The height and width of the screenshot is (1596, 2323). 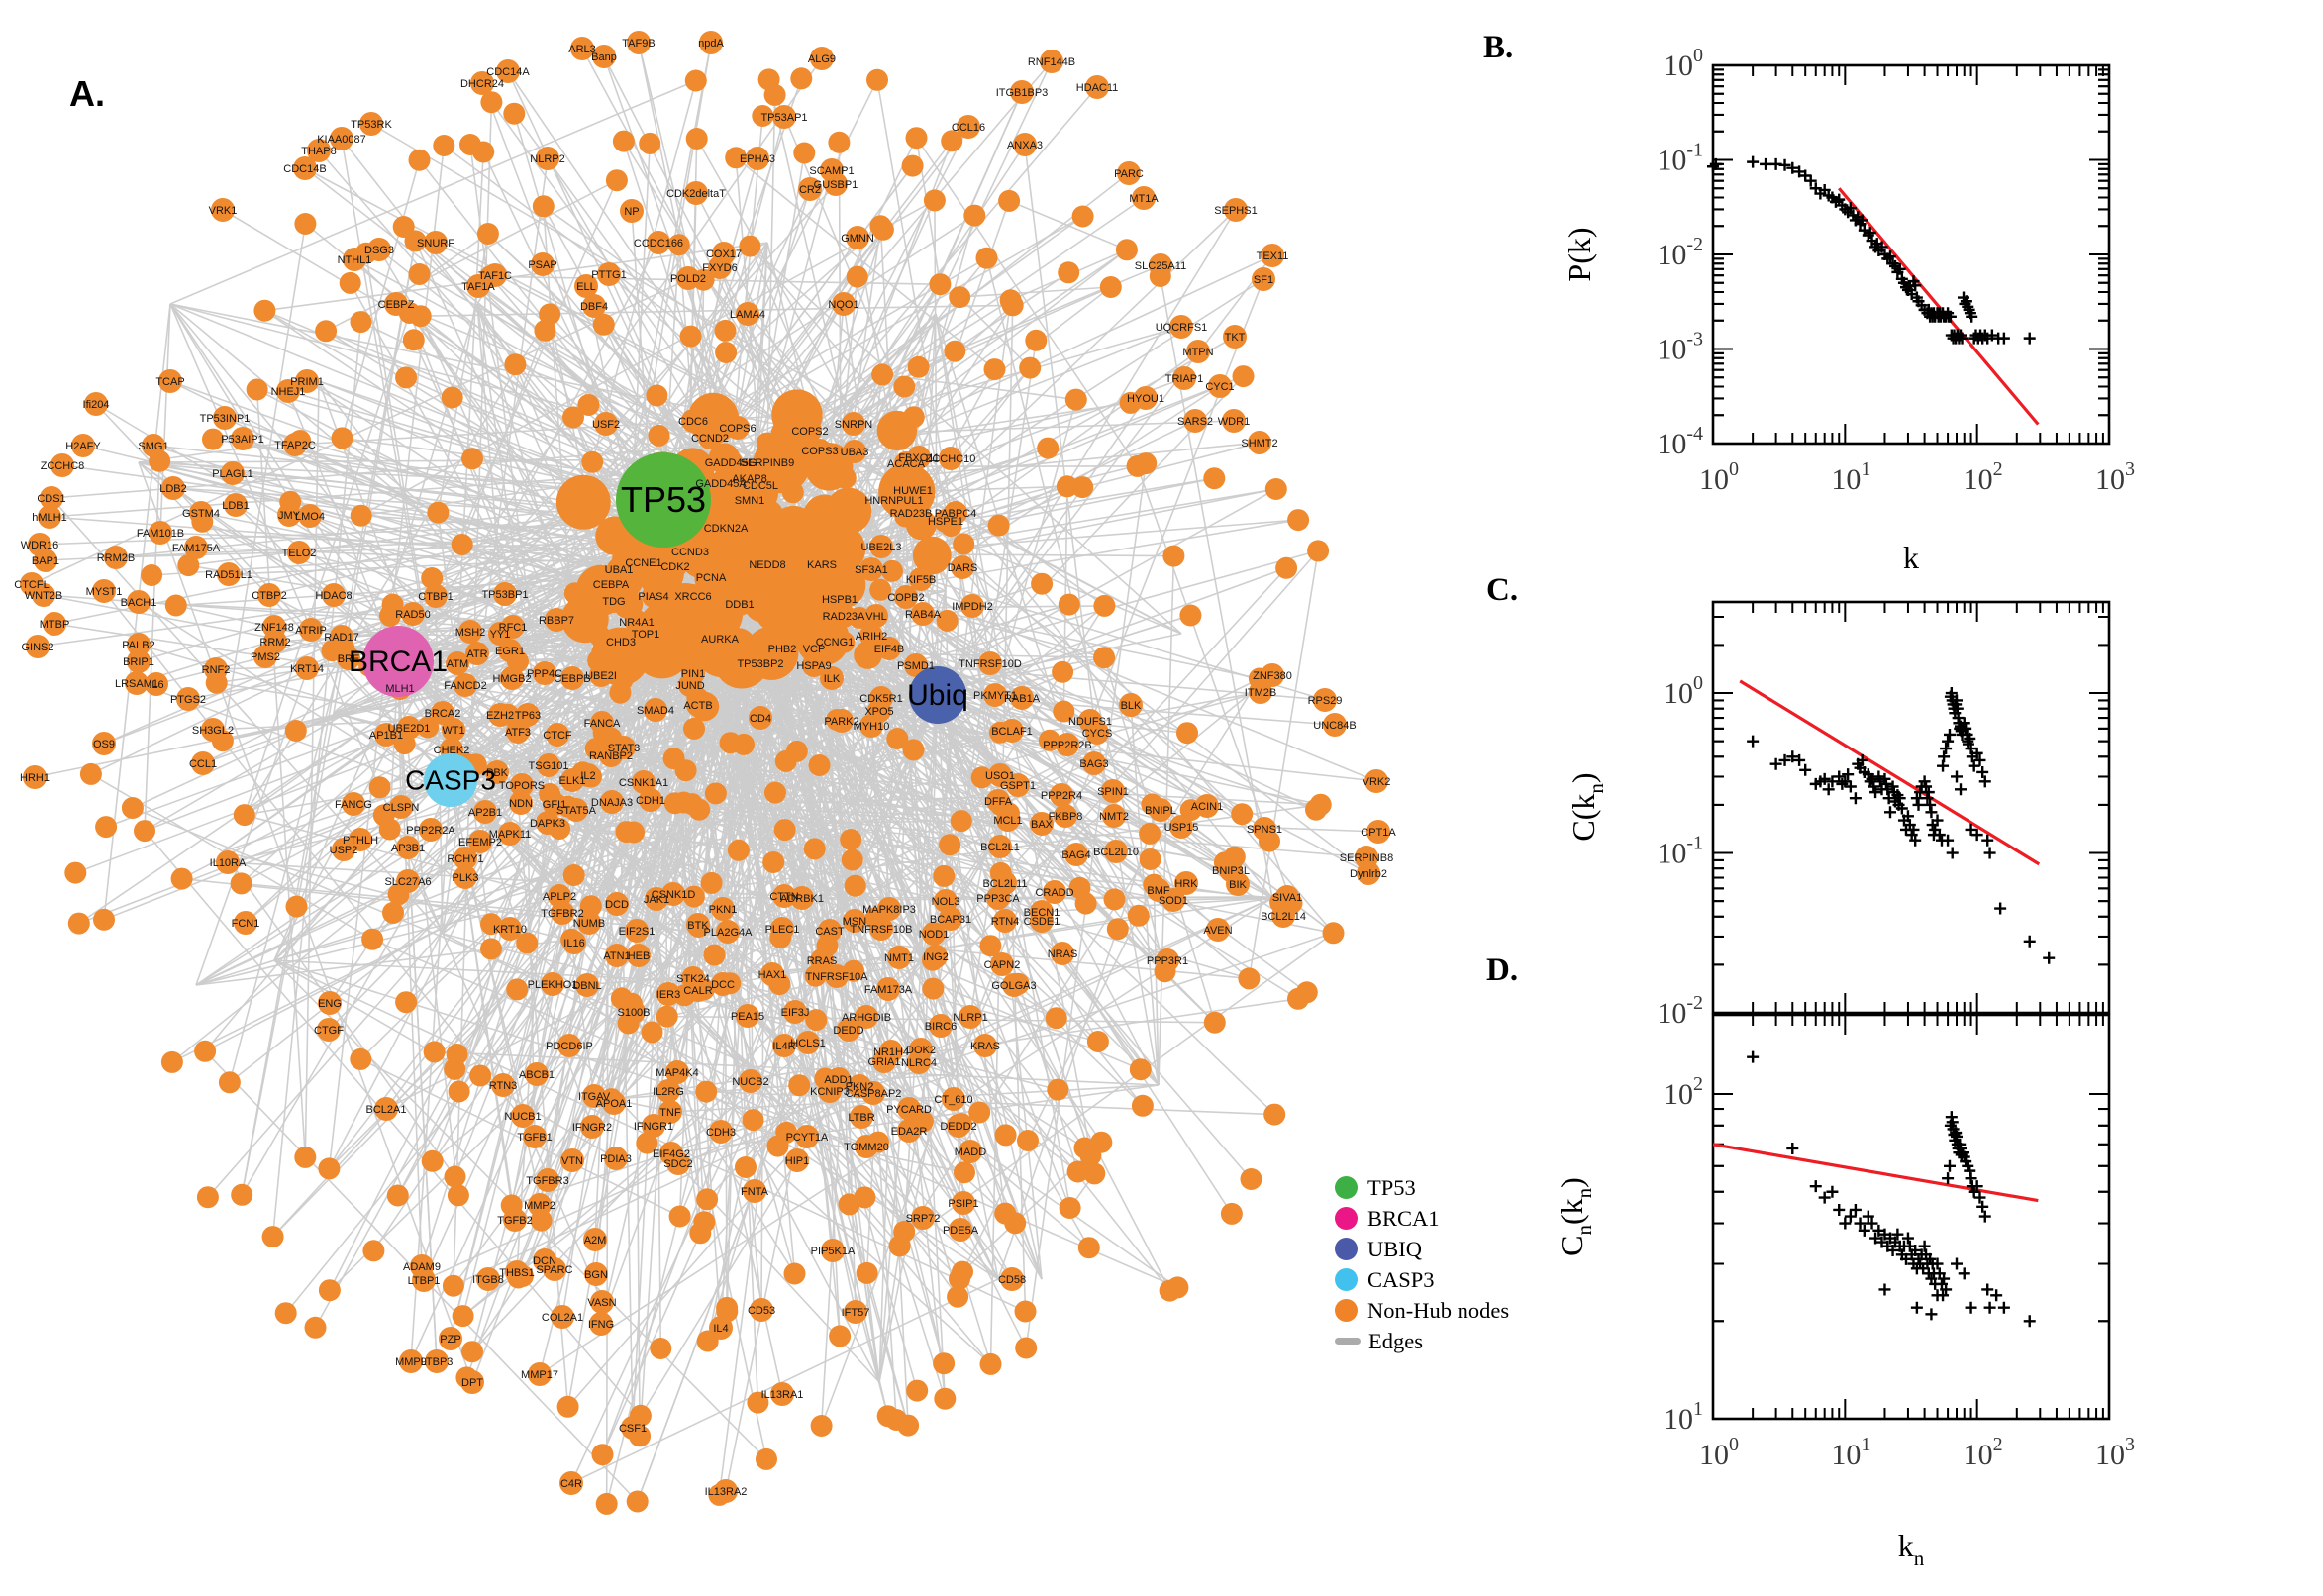 What do you see at coordinates (643, 783) in the screenshot?
I see `gene-label: CSNK1A1` at bounding box center [643, 783].